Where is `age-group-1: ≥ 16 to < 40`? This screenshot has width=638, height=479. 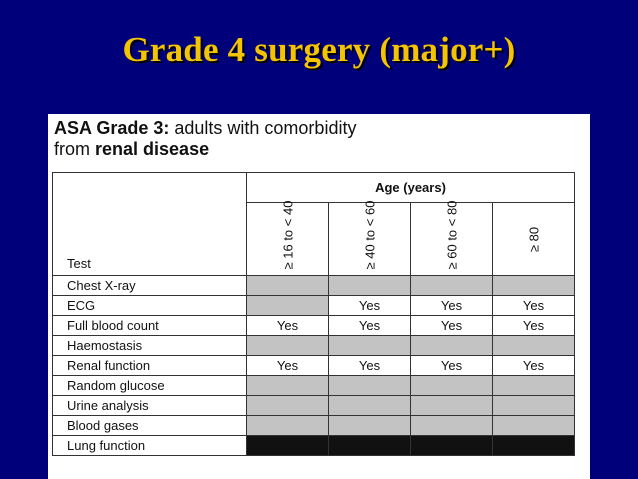 age-group-1: ≥ 16 to < 40 is located at coordinates (287, 238).